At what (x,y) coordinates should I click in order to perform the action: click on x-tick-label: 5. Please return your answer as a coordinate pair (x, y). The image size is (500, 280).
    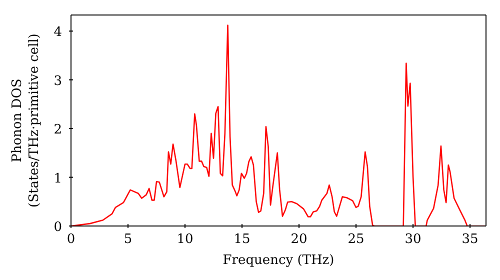
    Looking at the image, I should click on (128, 239).